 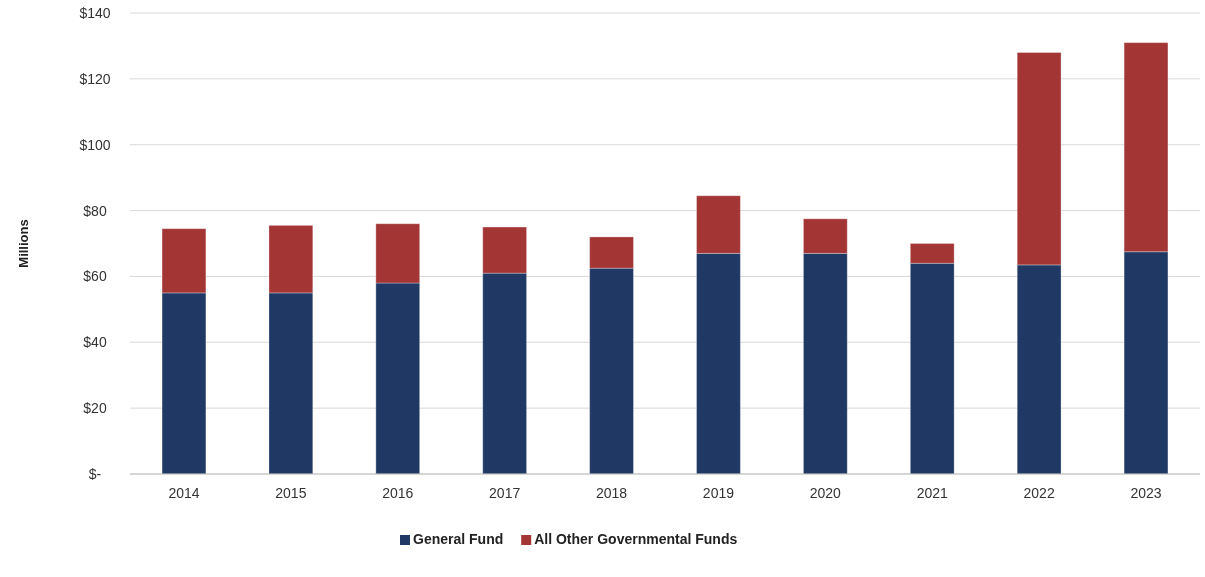 What do you see at coordinates (611, 493) in the screenshot?
I see `x-tick-label: 2018` at bounding box center [611, 493].